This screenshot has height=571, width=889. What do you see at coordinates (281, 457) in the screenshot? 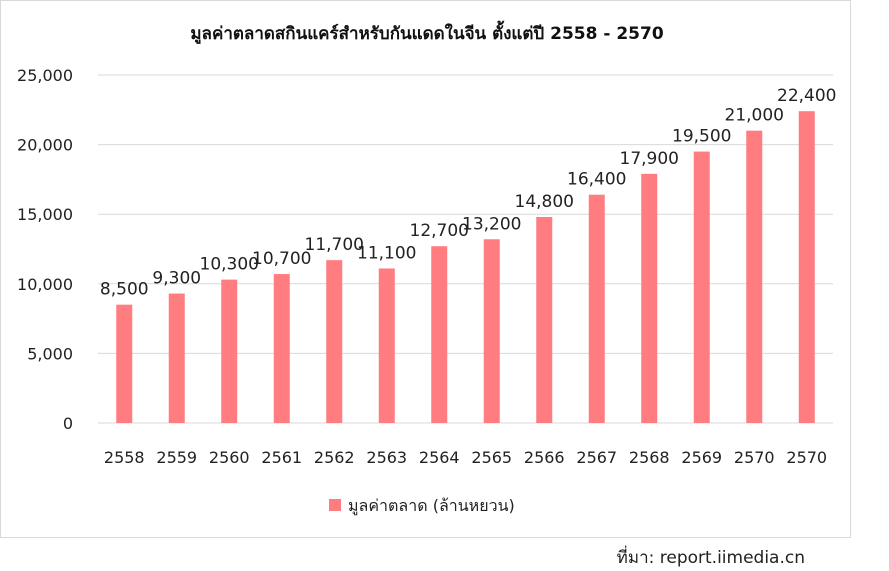
I see `x-tick-label: 2561` at bounding box center [281, 457].